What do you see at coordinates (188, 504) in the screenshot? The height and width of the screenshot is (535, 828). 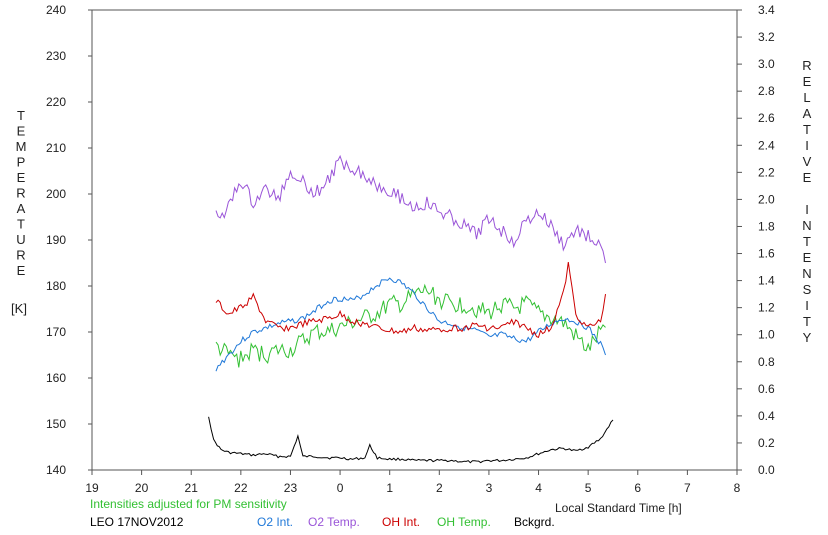 I see `pm-sensitivity-note: Intensities adjusted for PM sensitivity` at bounding box center [188, 504].